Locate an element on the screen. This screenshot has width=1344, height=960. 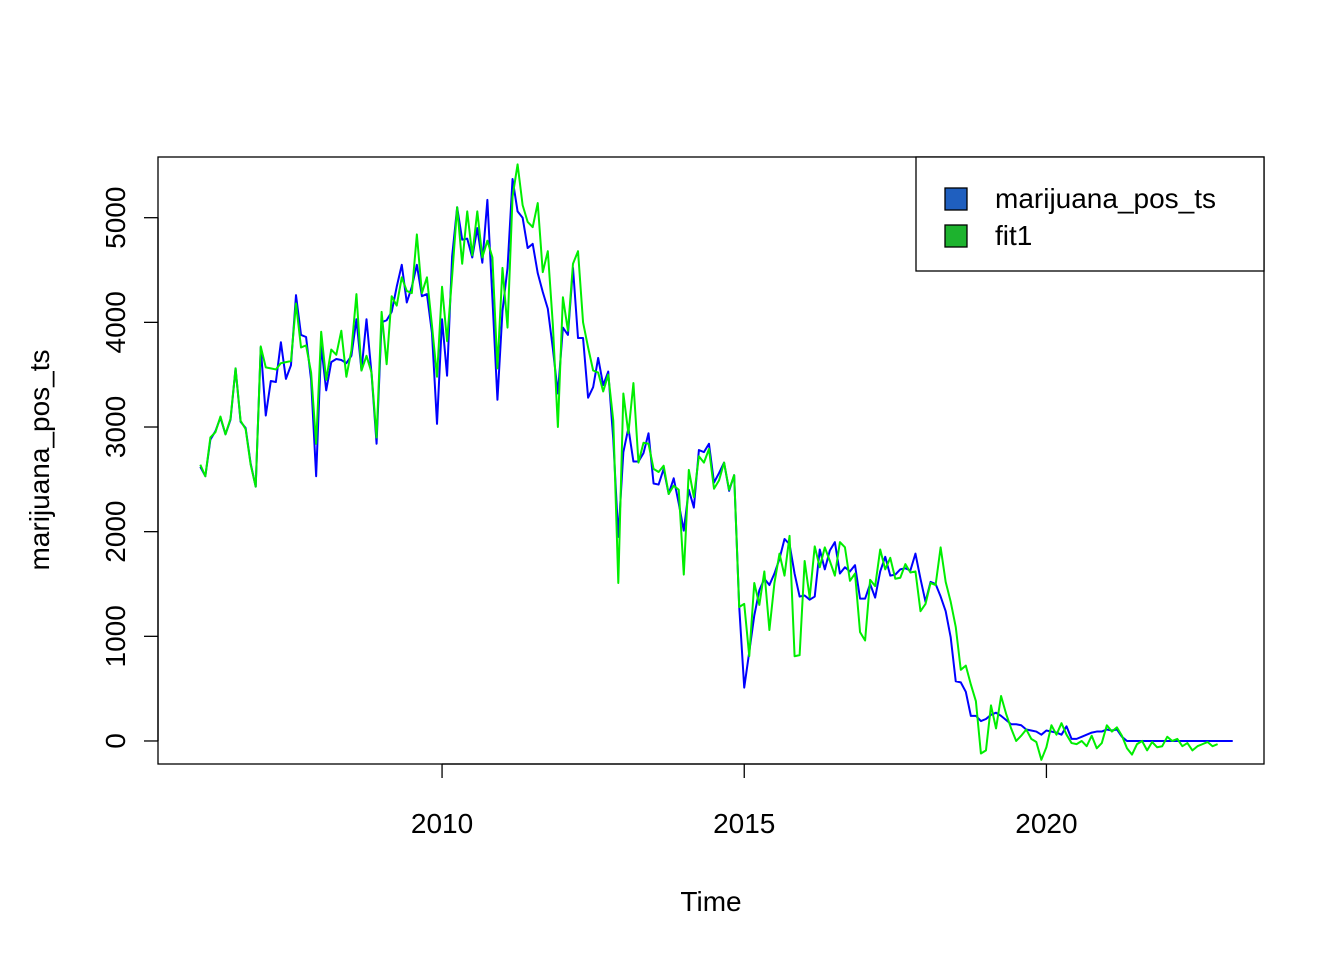
legend-box is located at coordinates (1090, 214).